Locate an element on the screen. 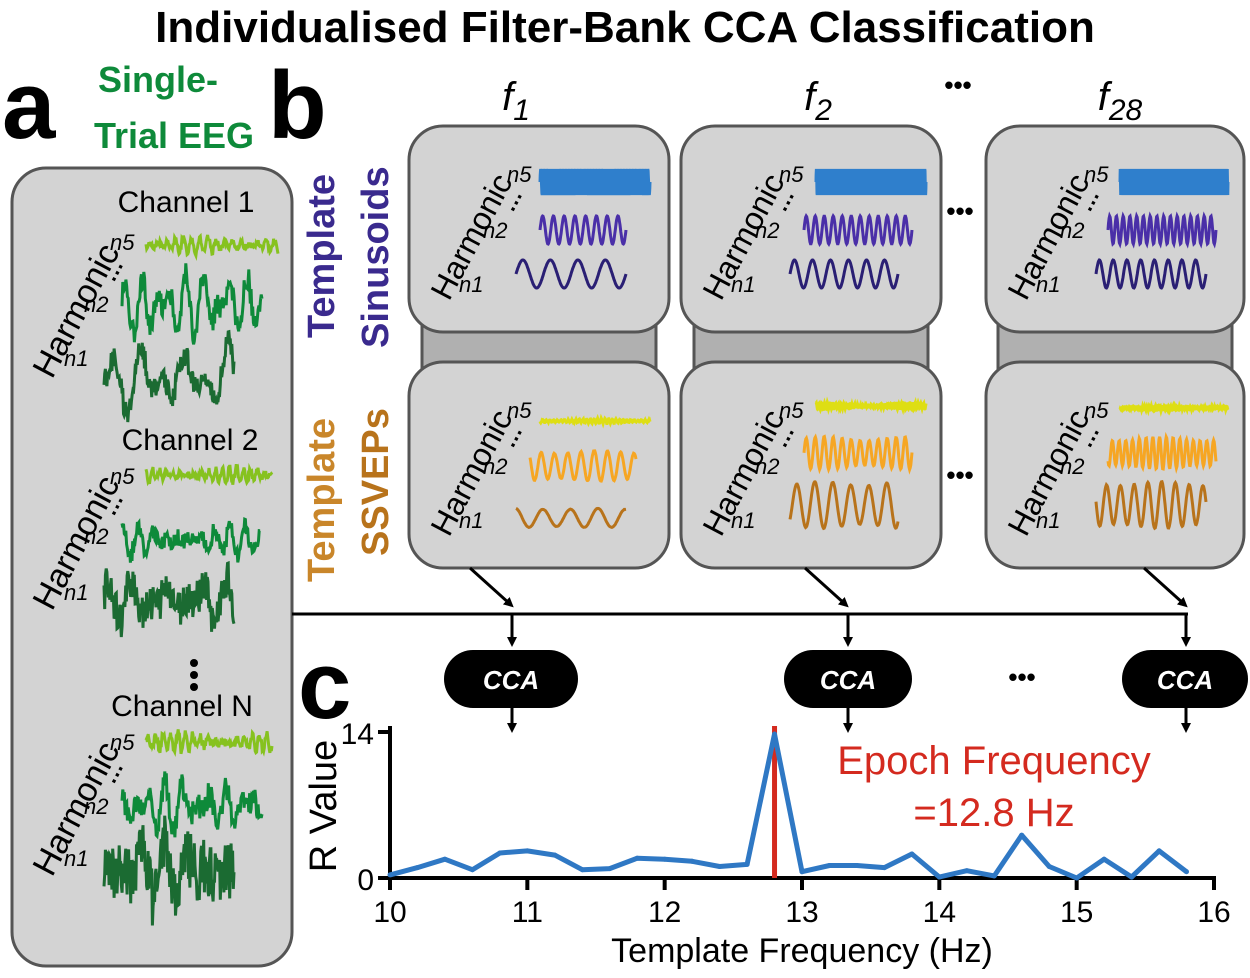 This screenshot has height=978, width=1250. column-f1-ssvep-n5-wave is located at coordinates (595, 421).